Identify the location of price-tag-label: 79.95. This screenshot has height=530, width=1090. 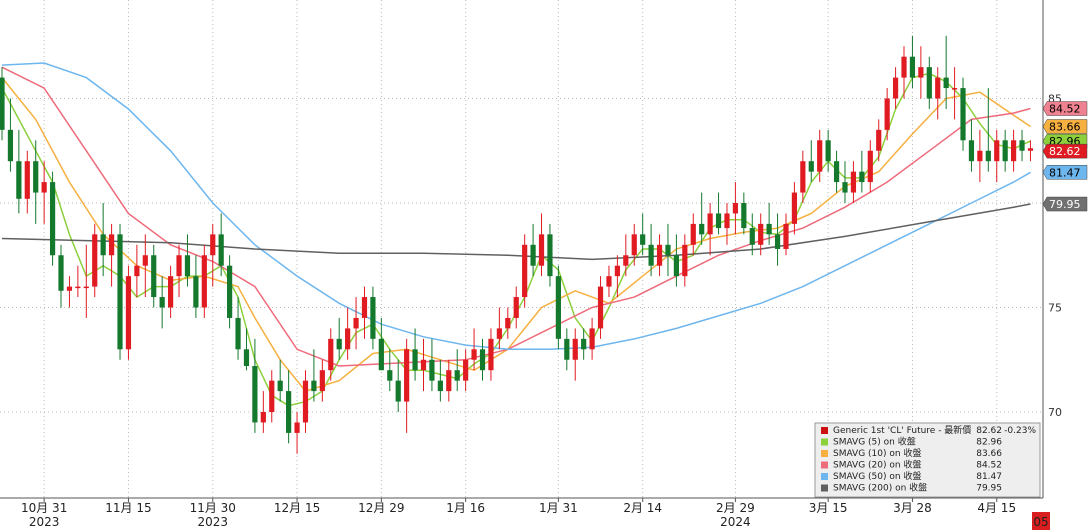
(1065, 204).